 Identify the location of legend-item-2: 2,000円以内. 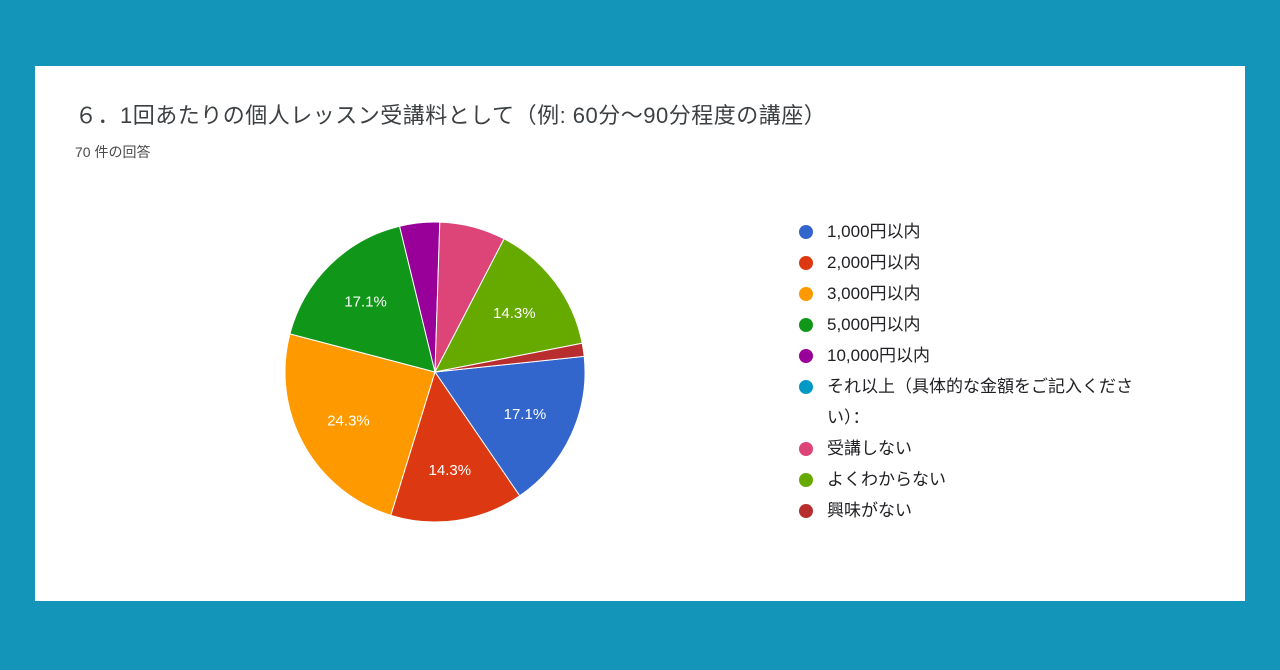
(971, 262).